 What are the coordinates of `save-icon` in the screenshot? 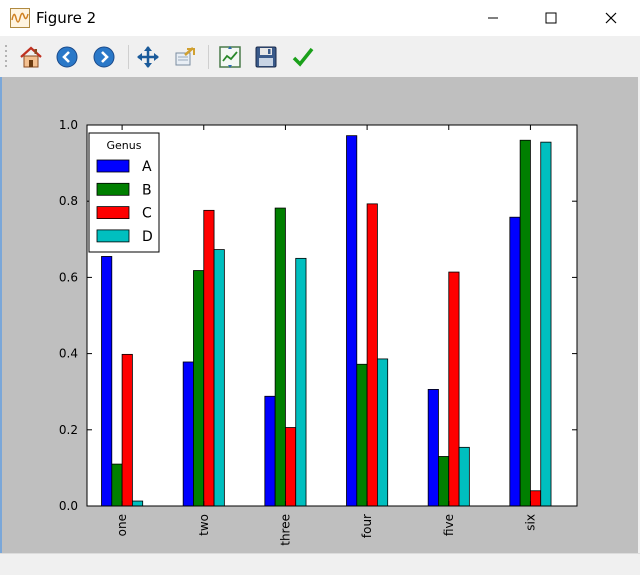 It's located at (266, 57).